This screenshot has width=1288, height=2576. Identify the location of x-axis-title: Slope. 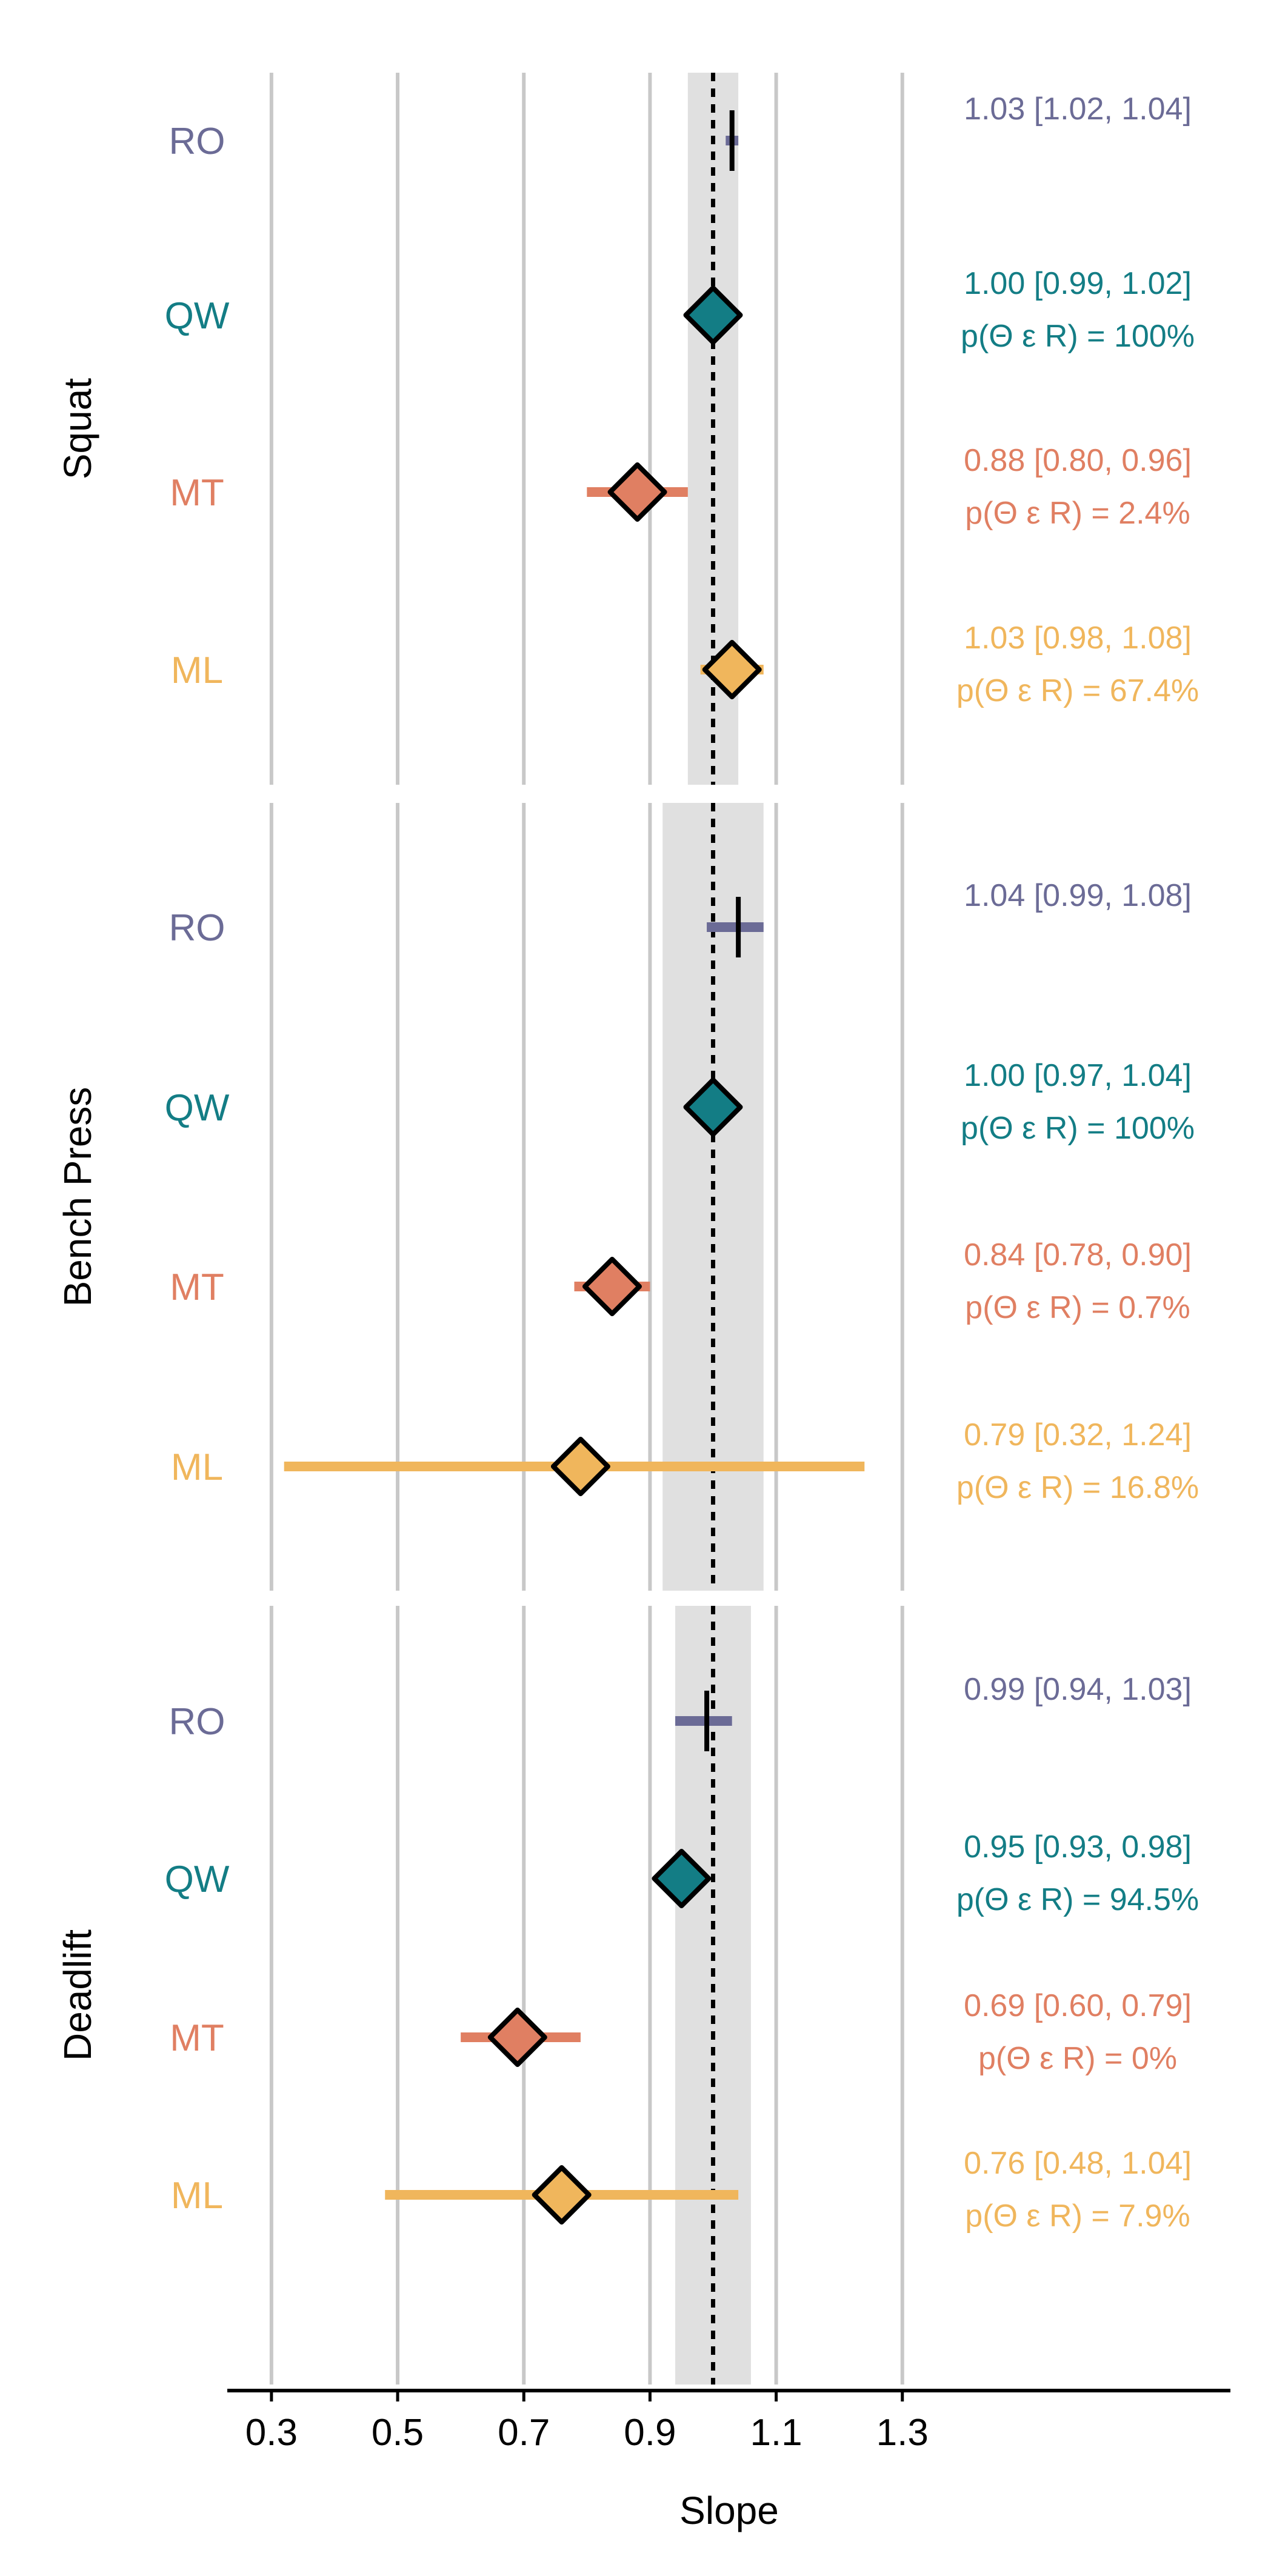
(729, 2510).